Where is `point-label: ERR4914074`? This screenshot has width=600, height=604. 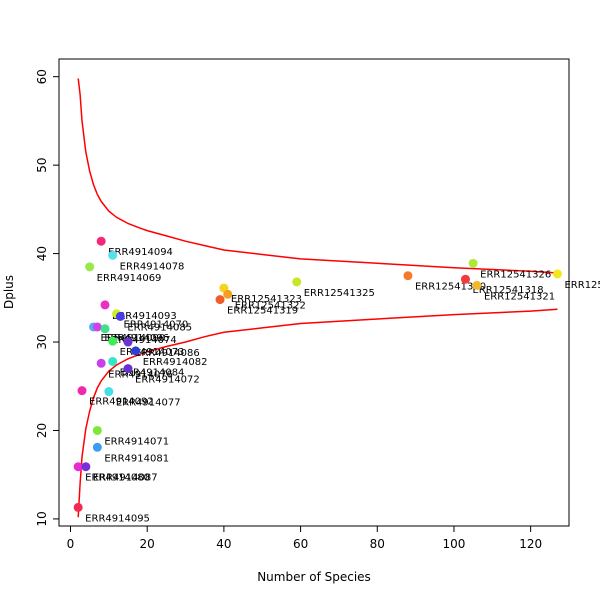
point-label: ERR4914074 is located at coordinates (144, 340).